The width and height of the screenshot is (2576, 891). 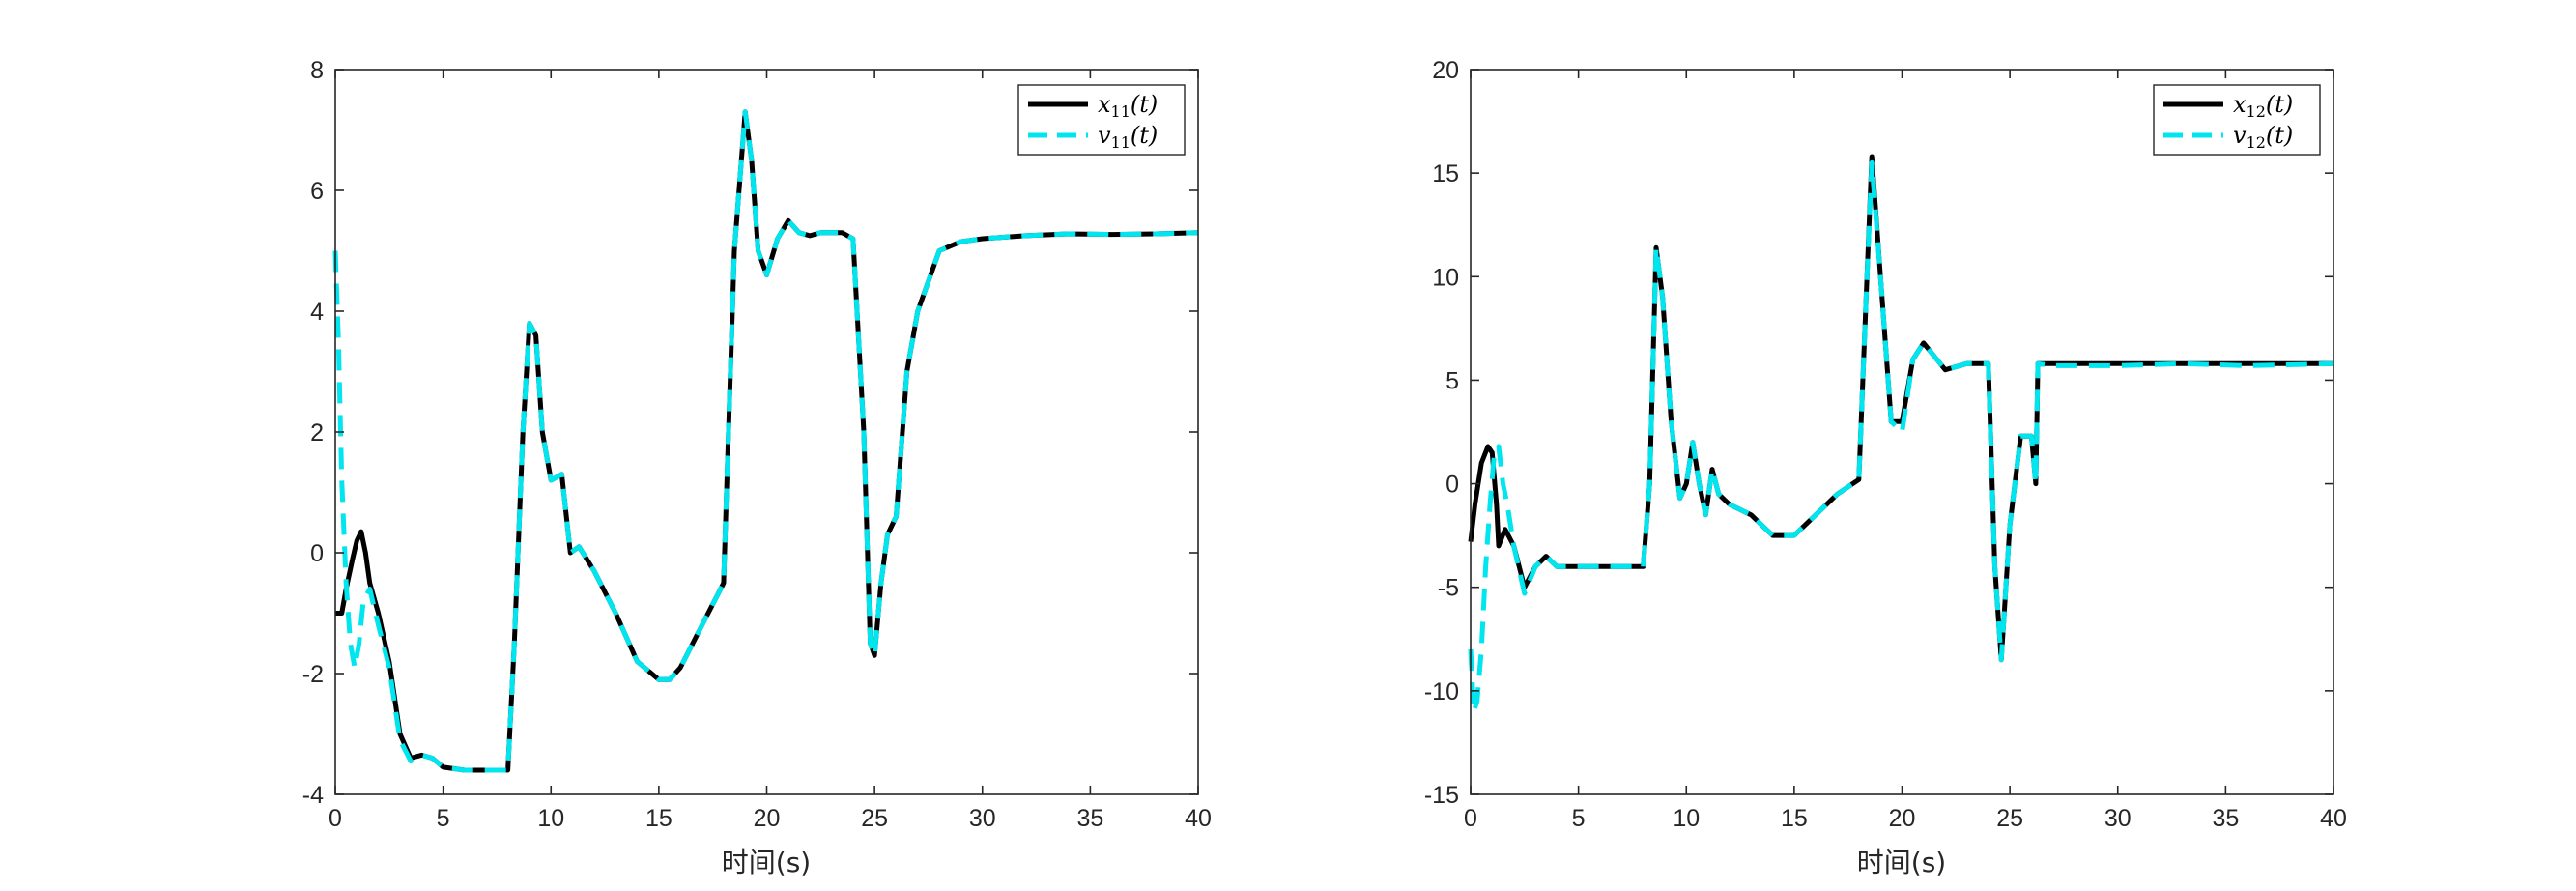 What do you see at coordinates (2263, 106) in the screenshot?
I see `legend-entry-x12: x12(t)` at bounding box center [2263, 106].